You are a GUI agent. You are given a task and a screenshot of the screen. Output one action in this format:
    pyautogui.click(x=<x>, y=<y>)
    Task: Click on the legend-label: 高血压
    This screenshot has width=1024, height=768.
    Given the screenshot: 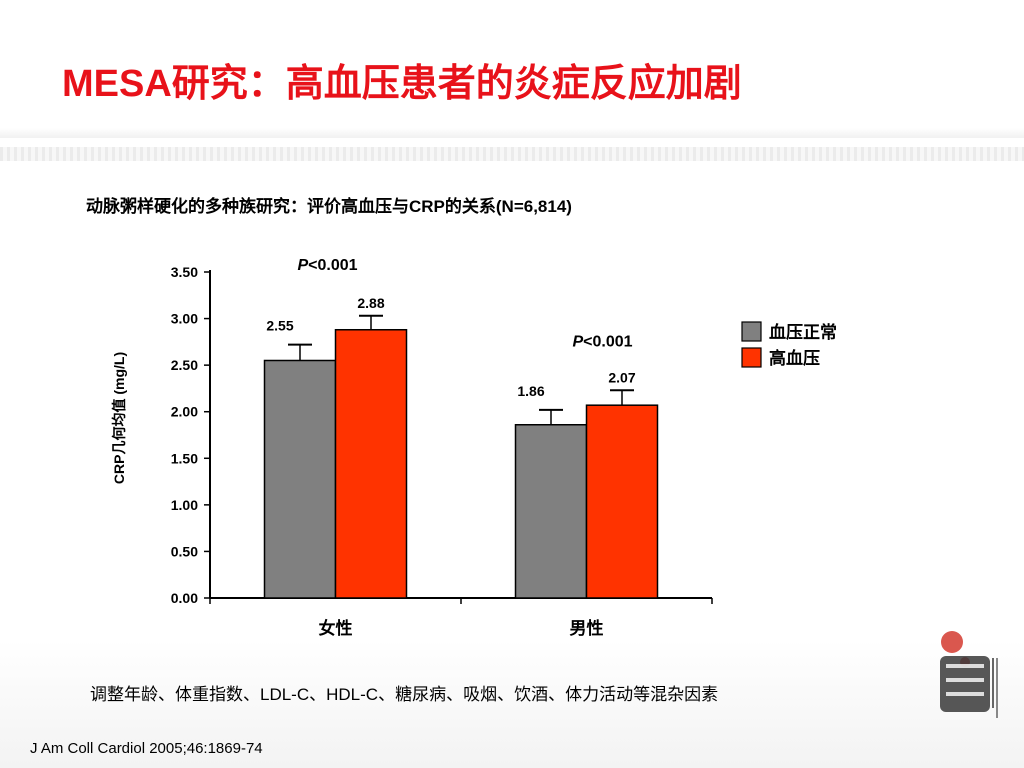 What is the action you would take?
    pyautogui.click(x=794, y=358)
    